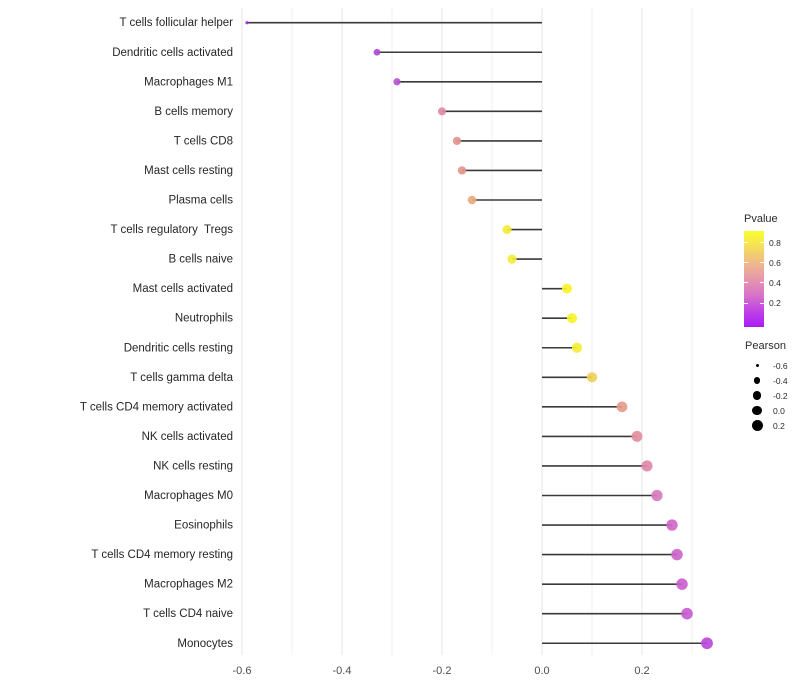 The image size is (800, 700). What do you see at coordinates (775, 262) in the screenshot?
I see `pvalue-gradient-tick-label: 0.6` at bounding box center [775, 262].